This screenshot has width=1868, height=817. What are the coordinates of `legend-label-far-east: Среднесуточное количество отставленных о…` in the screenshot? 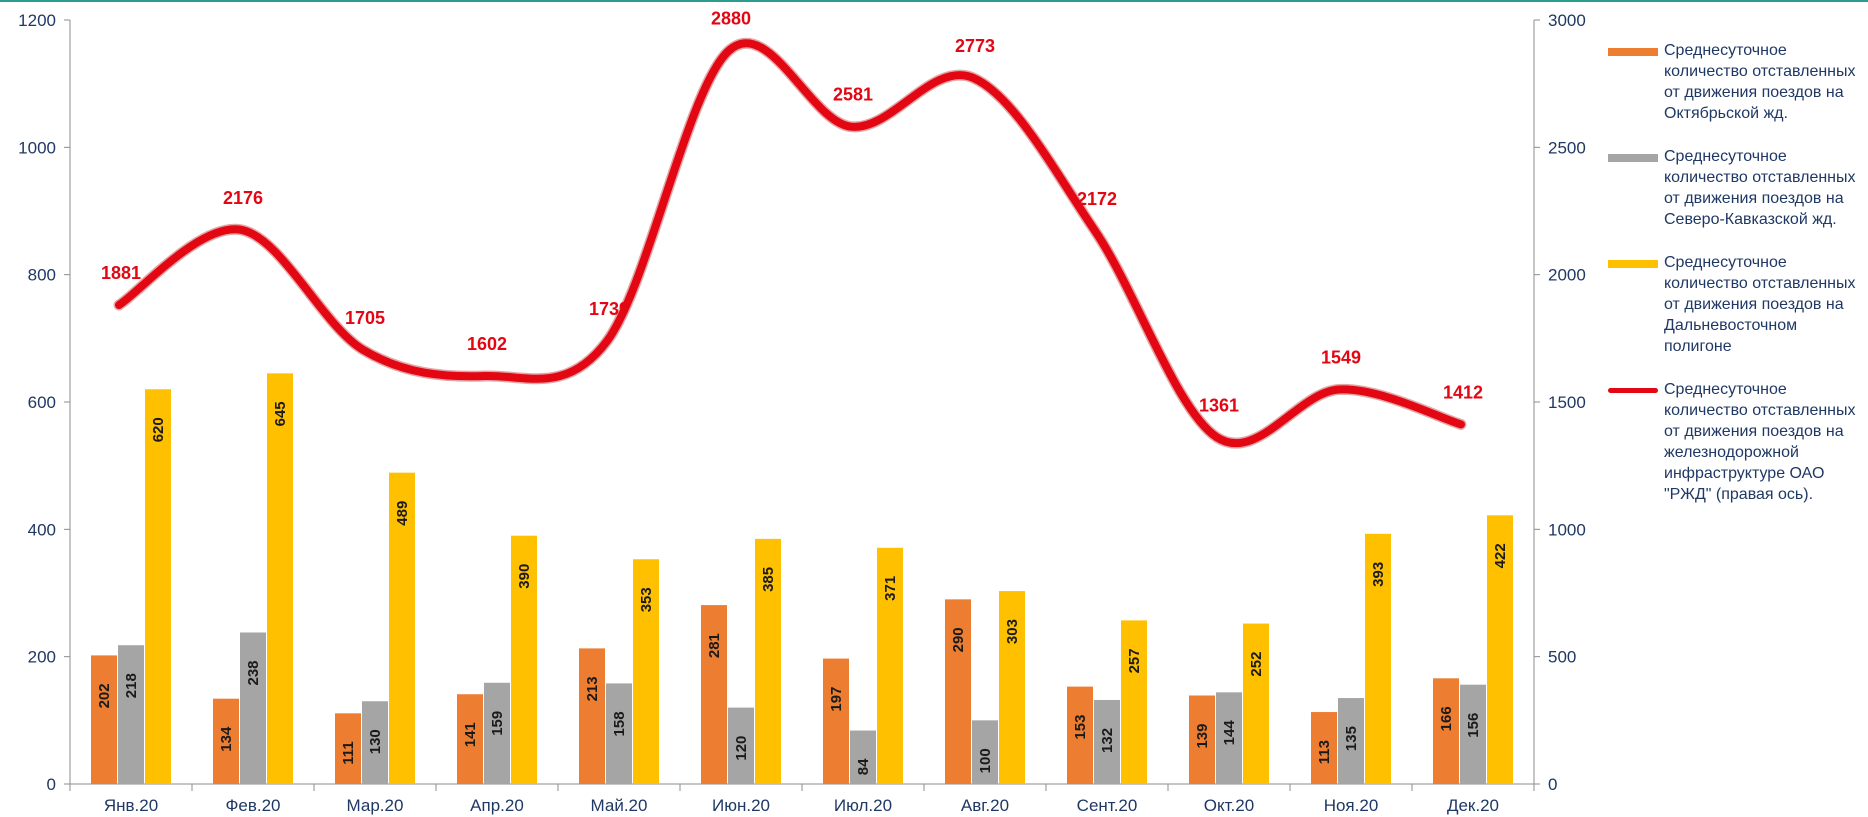 It's located at (1760, 304).